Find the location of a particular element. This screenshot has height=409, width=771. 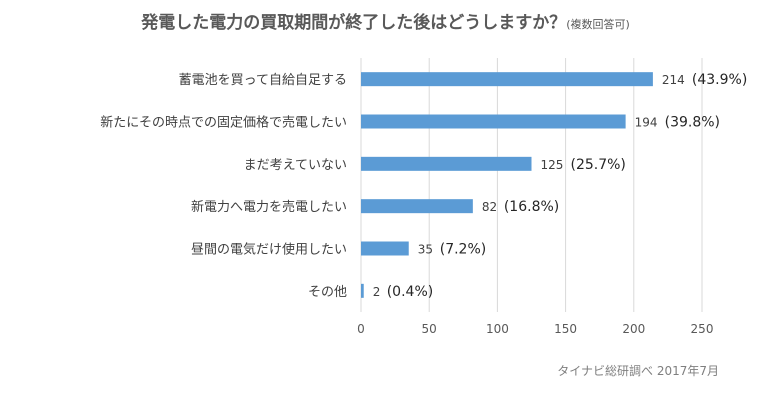

title-main: 発電した電力の買取期間が終了した後はどうしますか？ is located at coordinates (354, 23).